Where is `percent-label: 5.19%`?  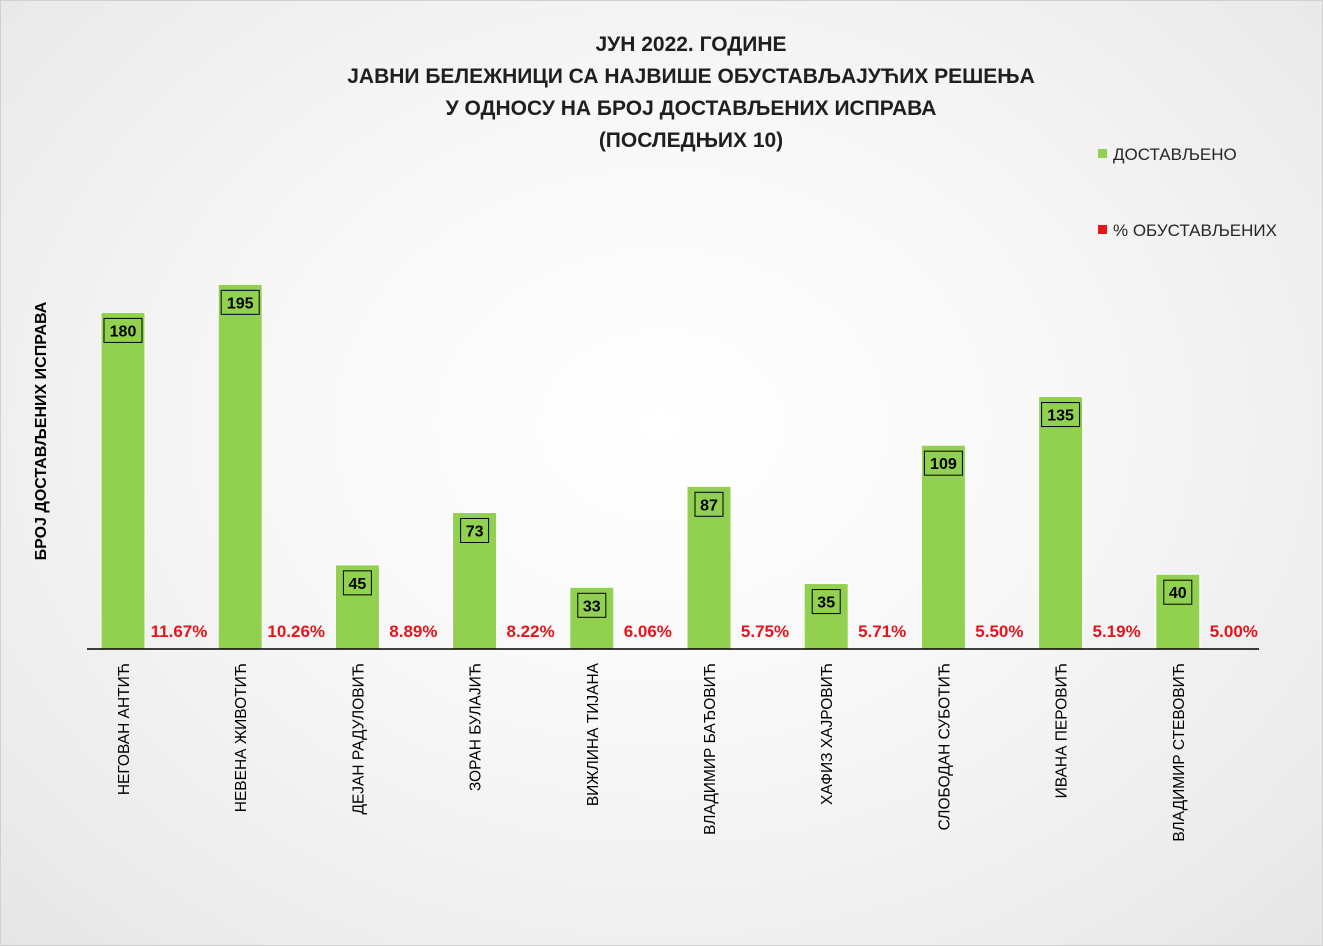
percent-label: 5.19% is located at coordinates (1116, 631).